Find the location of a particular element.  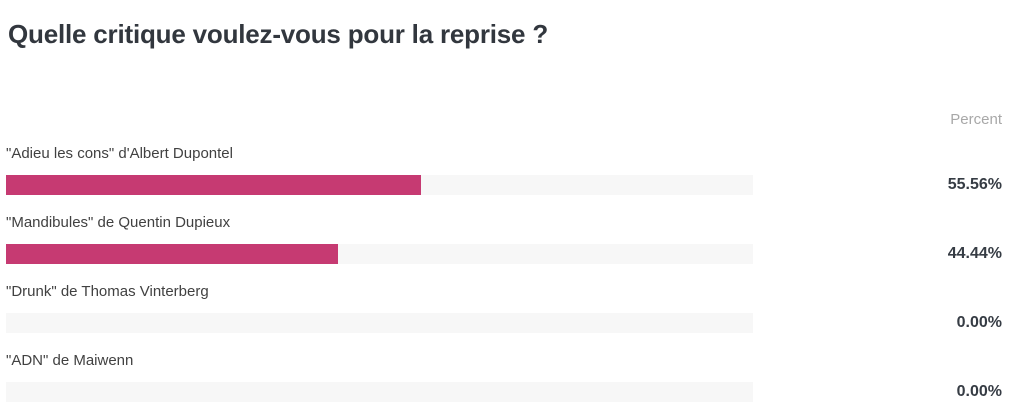

option-label: "Adieu les cons" d'Albert Dupontel is located at coordinates (119, 153).